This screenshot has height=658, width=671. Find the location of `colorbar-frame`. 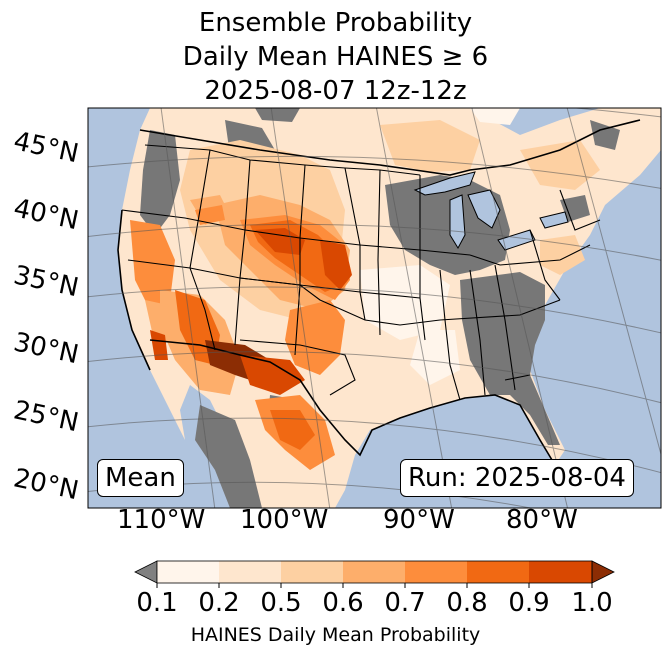

colorbar-frame is located at coordinates (374, 572).